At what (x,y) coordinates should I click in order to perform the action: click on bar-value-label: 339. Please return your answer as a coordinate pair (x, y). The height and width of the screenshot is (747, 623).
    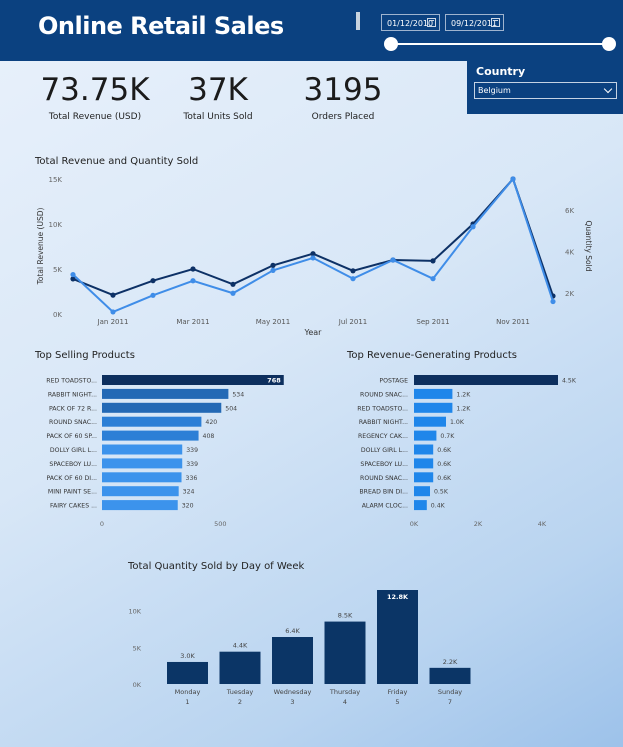
    Looking at the image, I should click on (192, 450).